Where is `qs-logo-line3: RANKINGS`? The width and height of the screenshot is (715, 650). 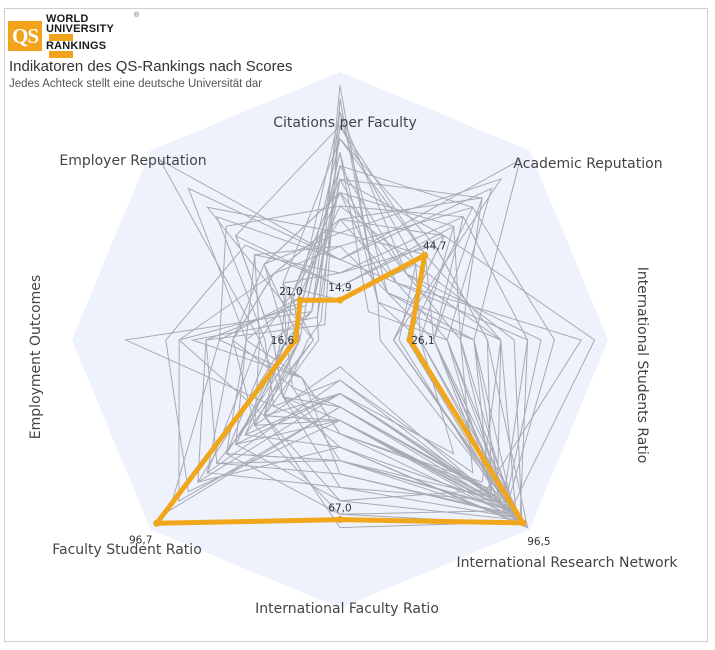
qs-logo-line3: RANKINGS is located at coordinates (80, 49).